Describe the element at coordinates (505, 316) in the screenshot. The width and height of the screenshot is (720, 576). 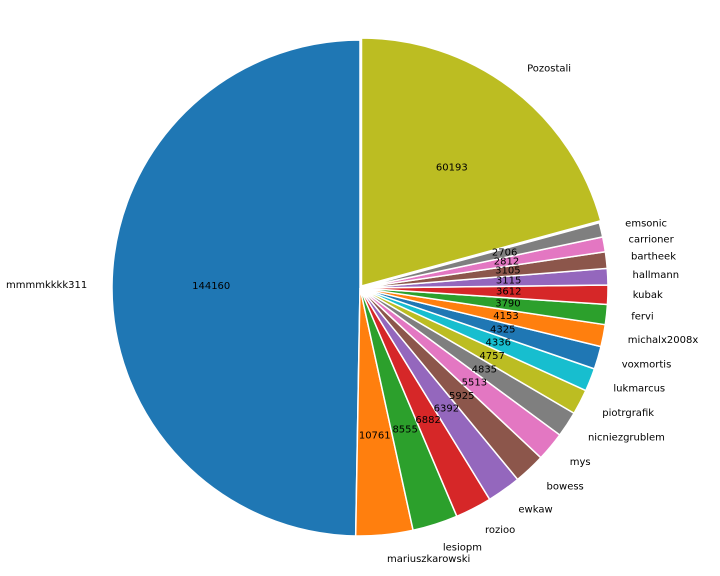
I see `pie-value-label: 4153` at that location.